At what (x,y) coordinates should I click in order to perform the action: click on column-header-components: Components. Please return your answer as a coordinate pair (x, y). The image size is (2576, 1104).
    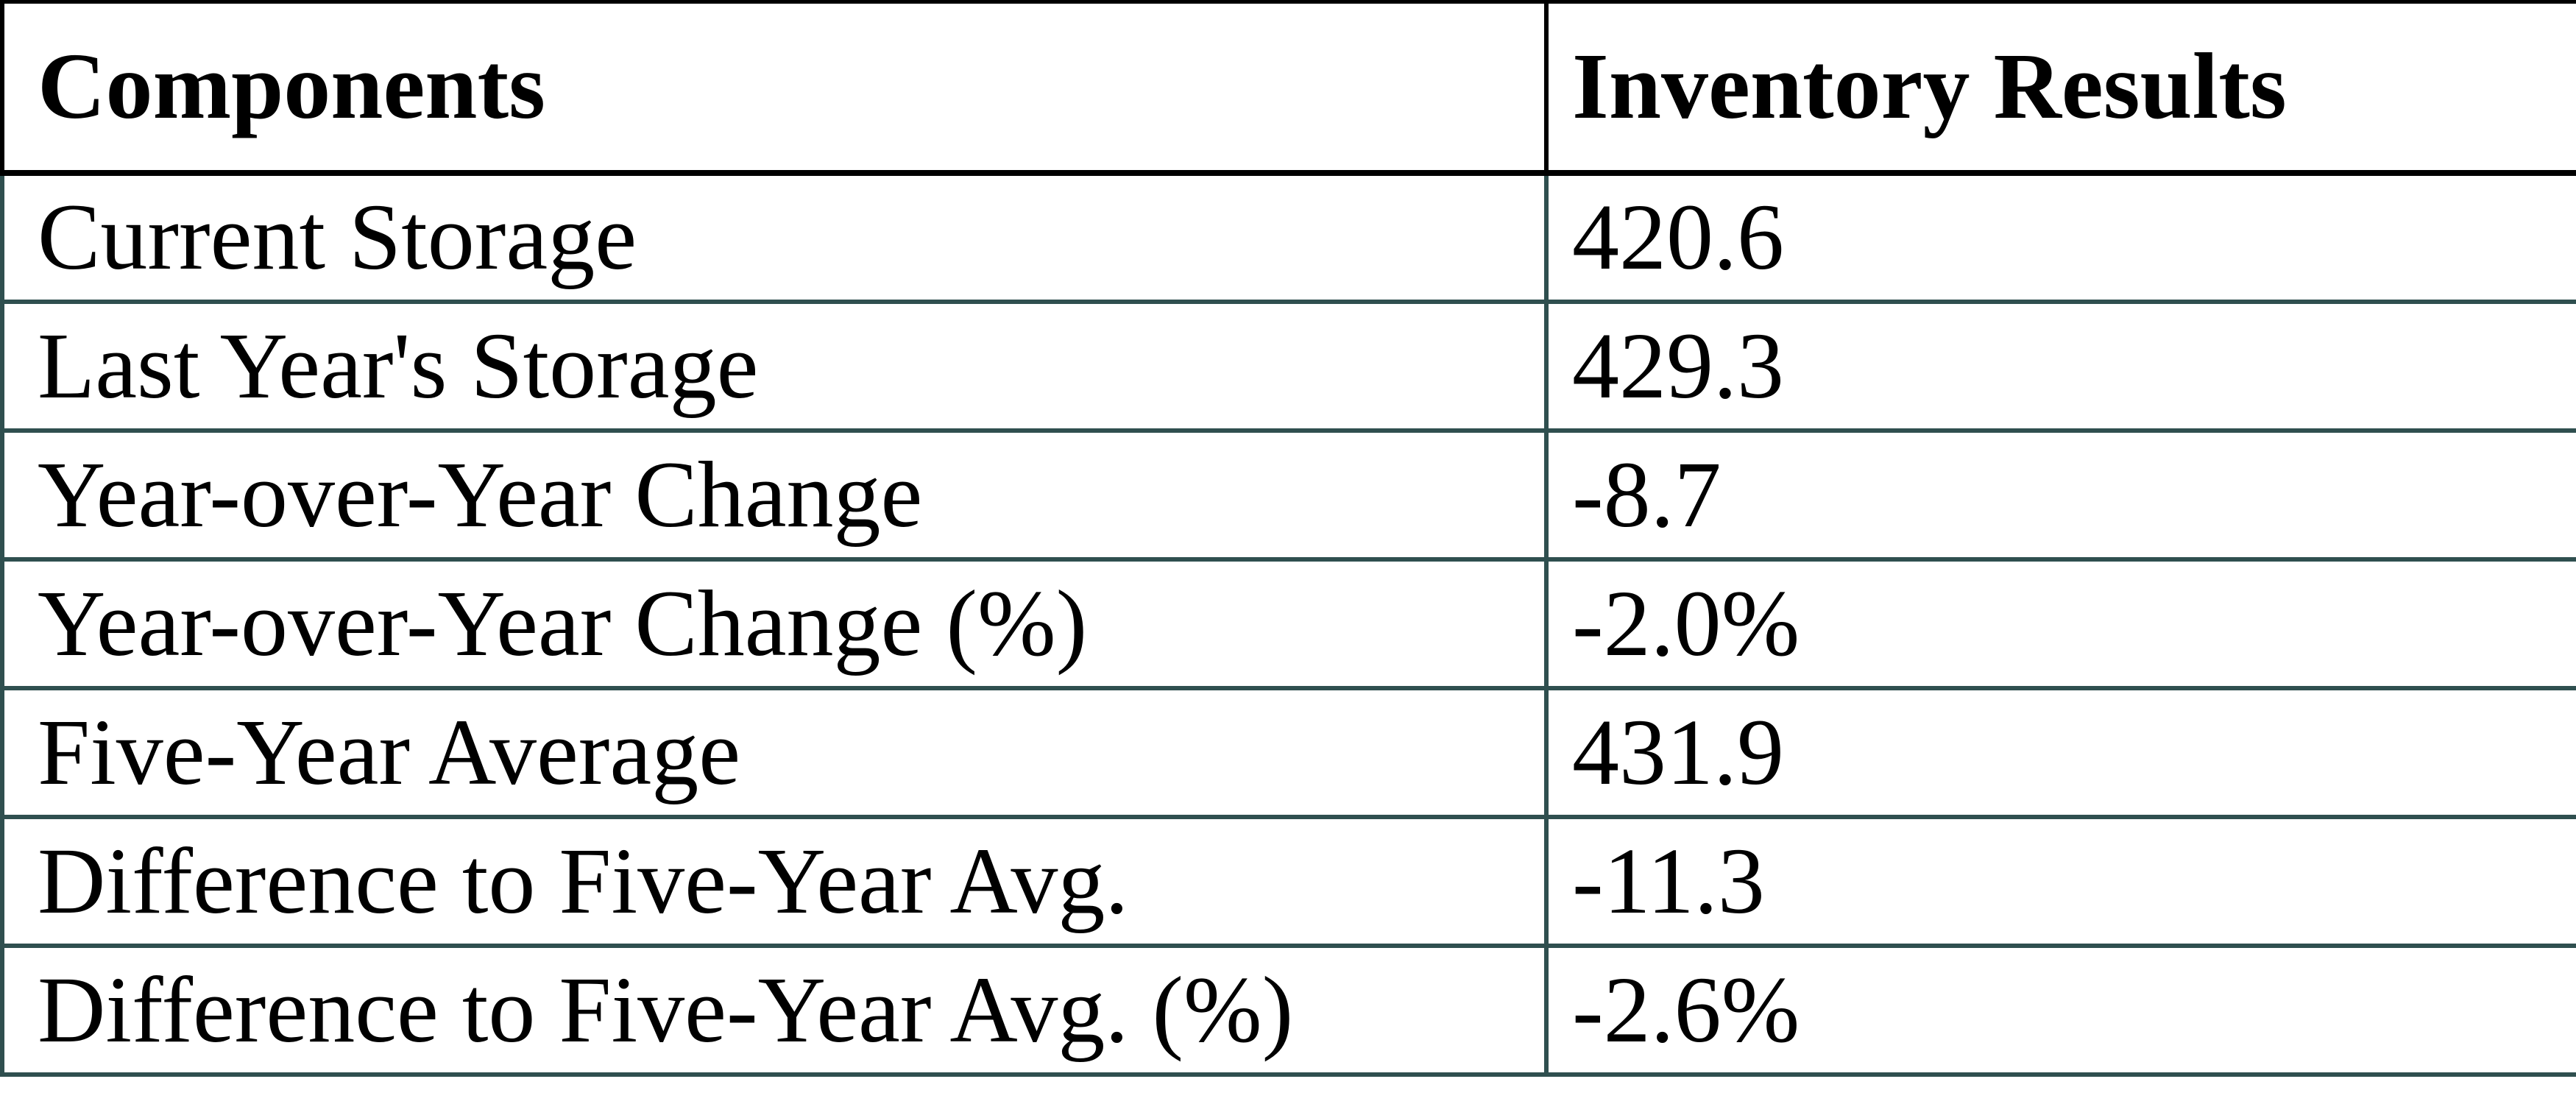
    Looking at the image, I should click on (774, 88).